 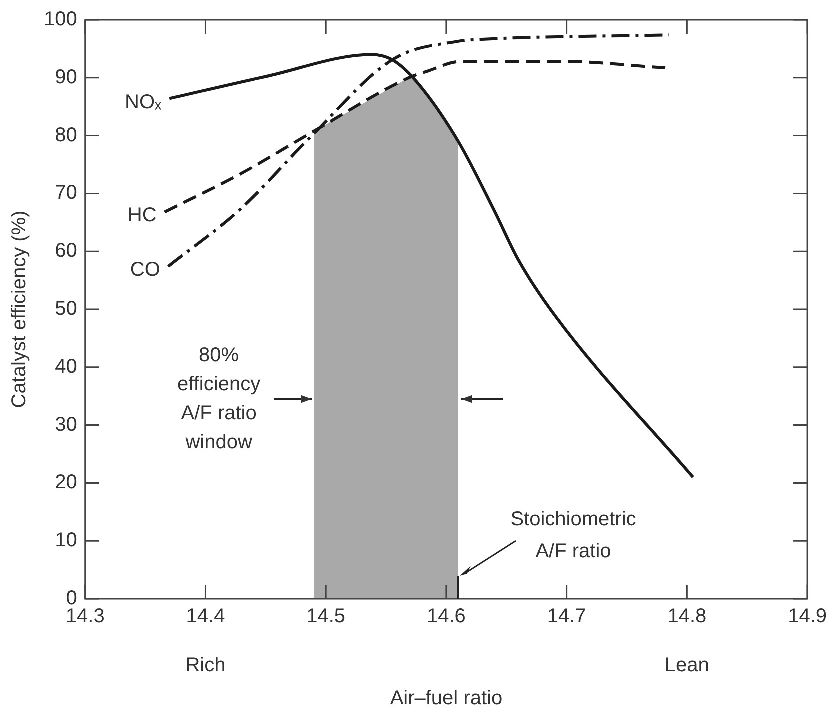 What do you see at coordinates (145, 270) in the screenshot?
I see `series-label: CO` at bounding box center [145, 270].